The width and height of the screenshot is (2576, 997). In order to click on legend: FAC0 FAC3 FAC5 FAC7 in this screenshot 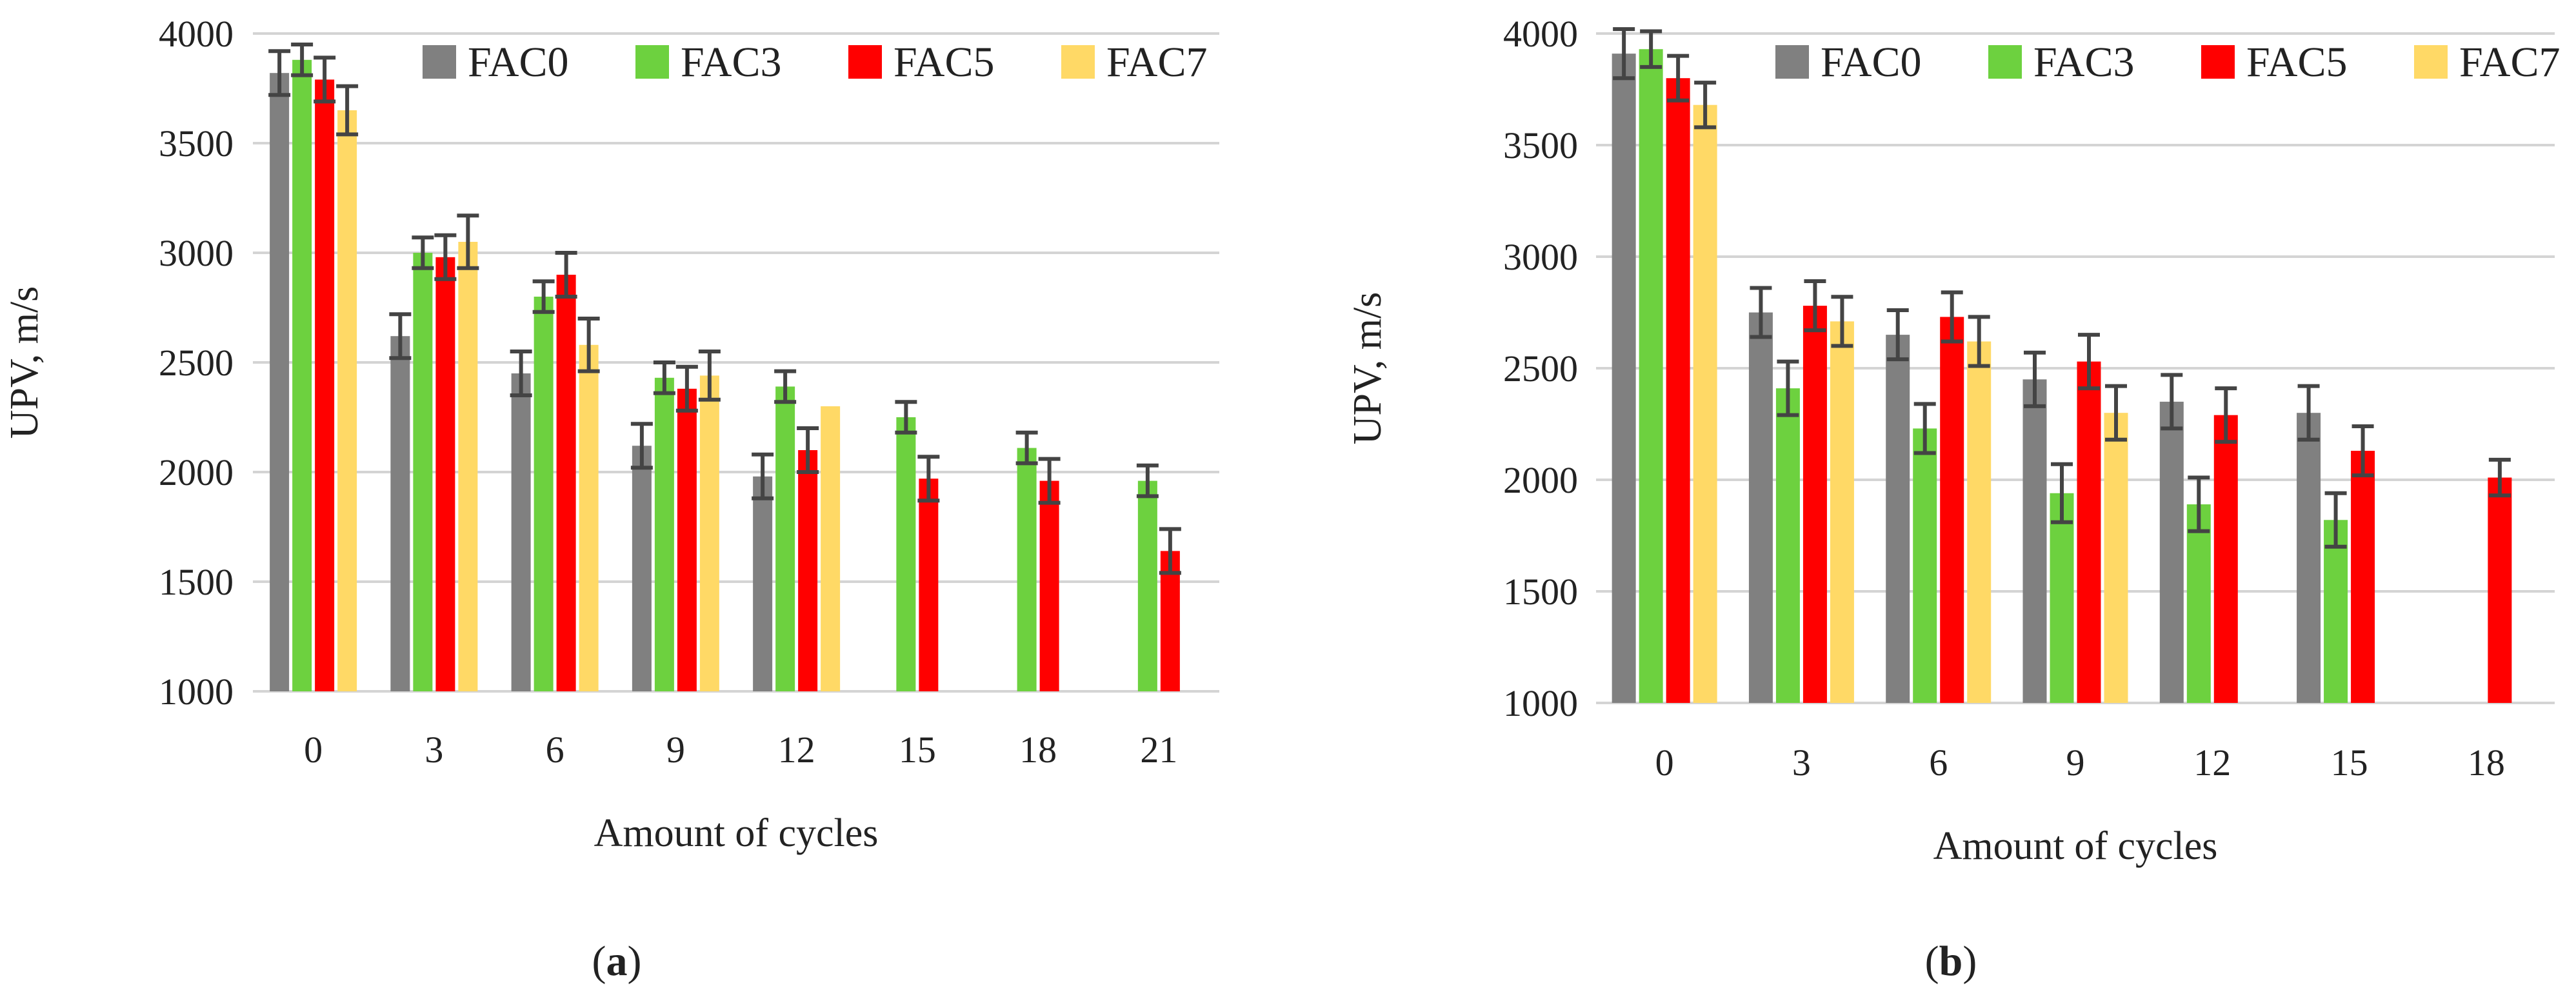, I will do `click(815, 62)`.